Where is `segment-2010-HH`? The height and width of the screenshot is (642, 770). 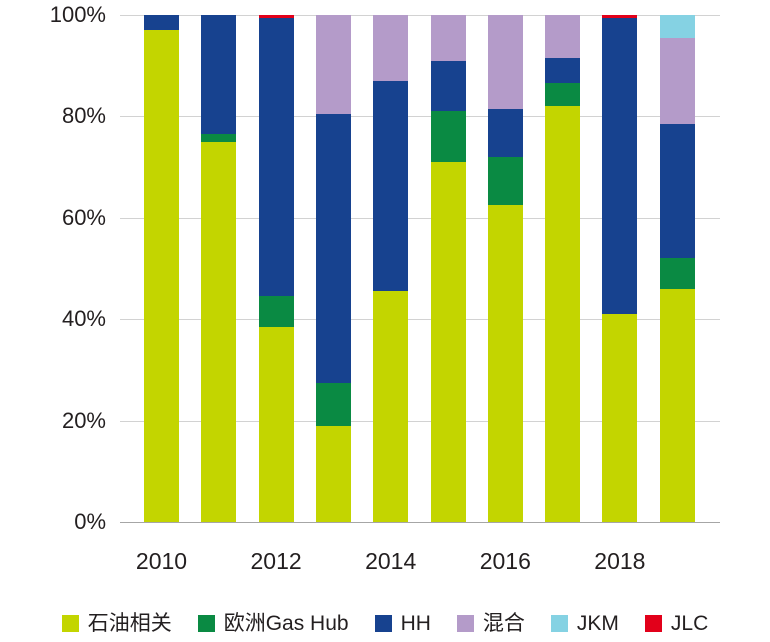
segment-2010-HH is located at coordinates (161, 23).